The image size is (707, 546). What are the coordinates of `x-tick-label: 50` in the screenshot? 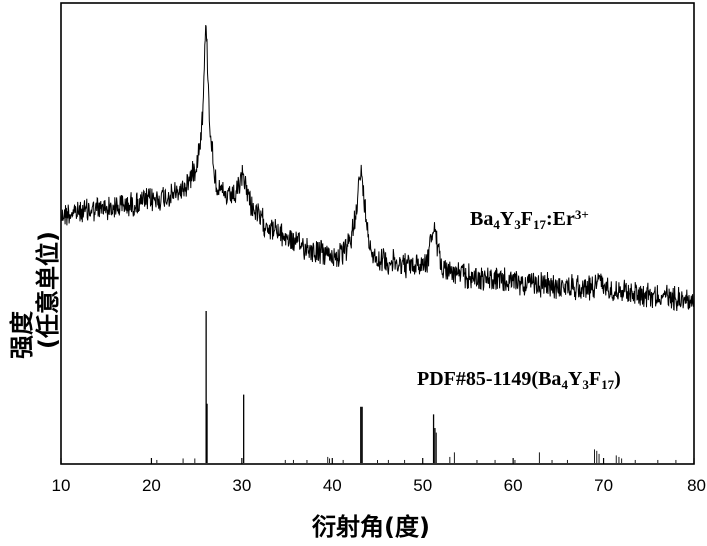 It's located at (422, 485).